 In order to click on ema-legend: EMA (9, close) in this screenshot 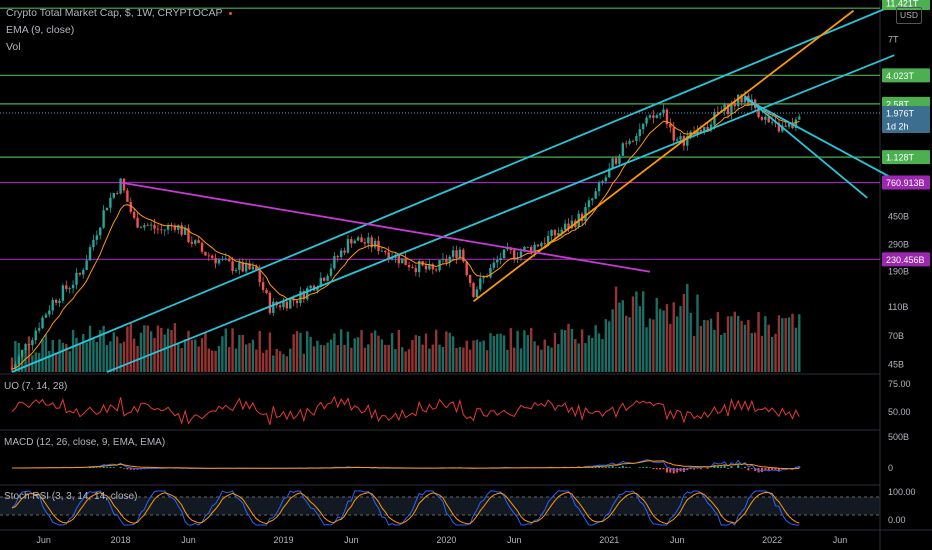, I will do `click(40, 30)`.